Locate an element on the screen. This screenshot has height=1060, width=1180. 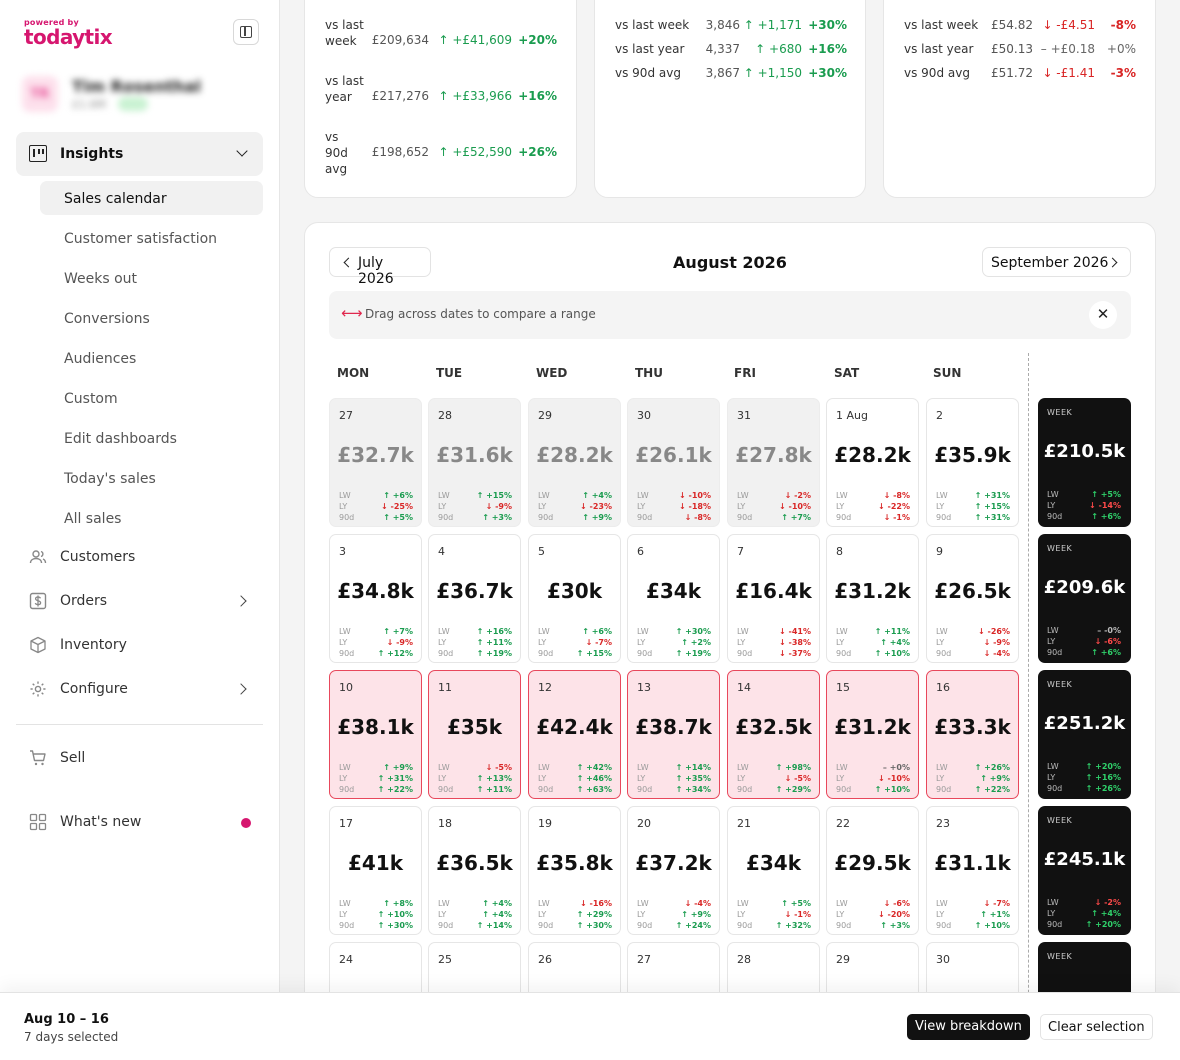
calendar-day-cell: 19 £35.8k LW ↓ -16% LY ↑ +29% 90d ↑ +30% is located at coordinates (574, 870).